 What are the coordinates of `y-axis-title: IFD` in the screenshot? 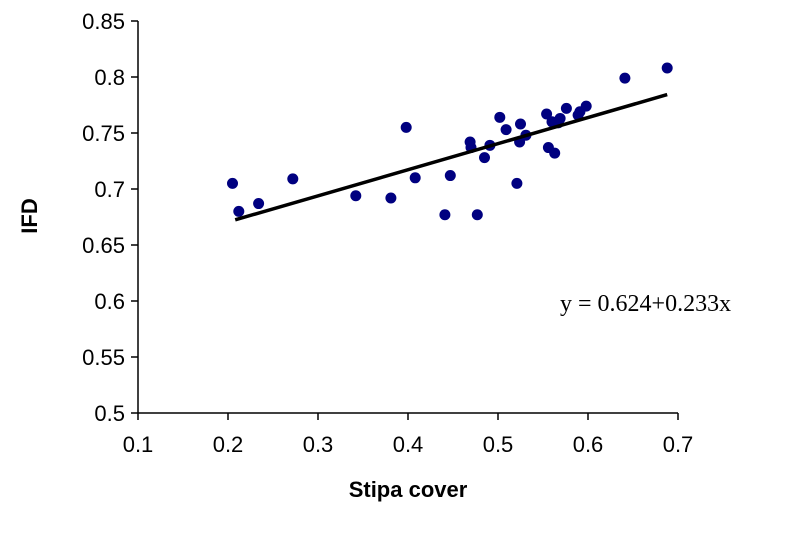 It's located at (29, 215).